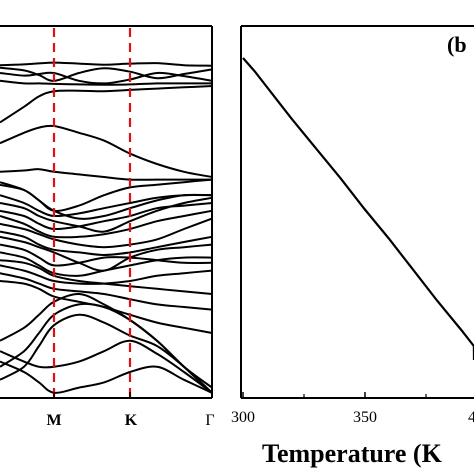 The width and height of the screenshot is (474, 474). What do you see at coordinates (365, 417) in the screenshot?
I see `tick-label-350: 350` at bounding box center [365, 417].